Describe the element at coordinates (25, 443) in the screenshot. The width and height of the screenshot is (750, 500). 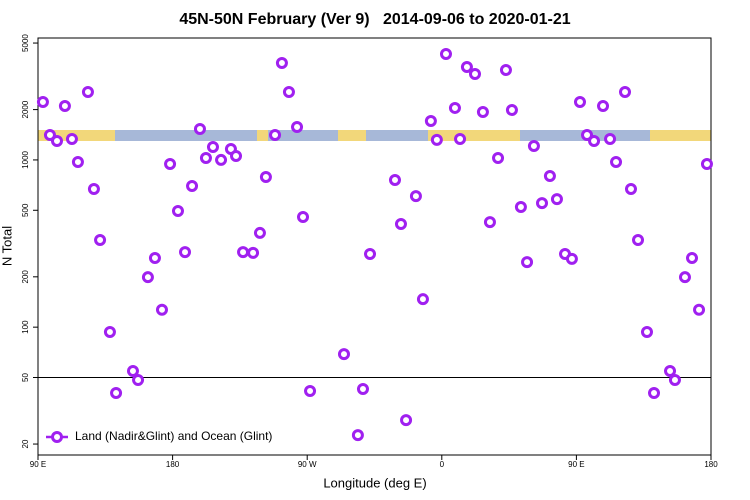
I see `y-tick-label: 20` at that location.